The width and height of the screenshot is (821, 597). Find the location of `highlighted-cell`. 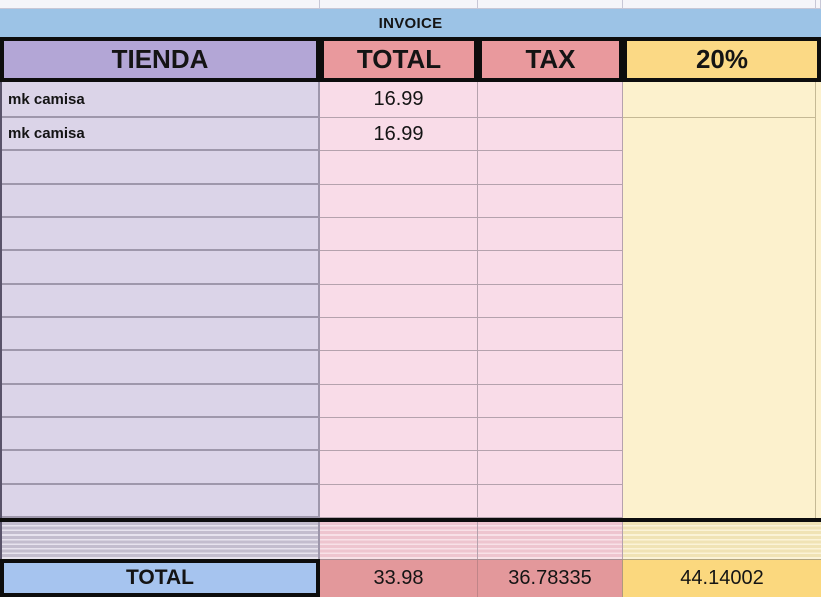

highlighted-cell is located at coordinates (550, 4).